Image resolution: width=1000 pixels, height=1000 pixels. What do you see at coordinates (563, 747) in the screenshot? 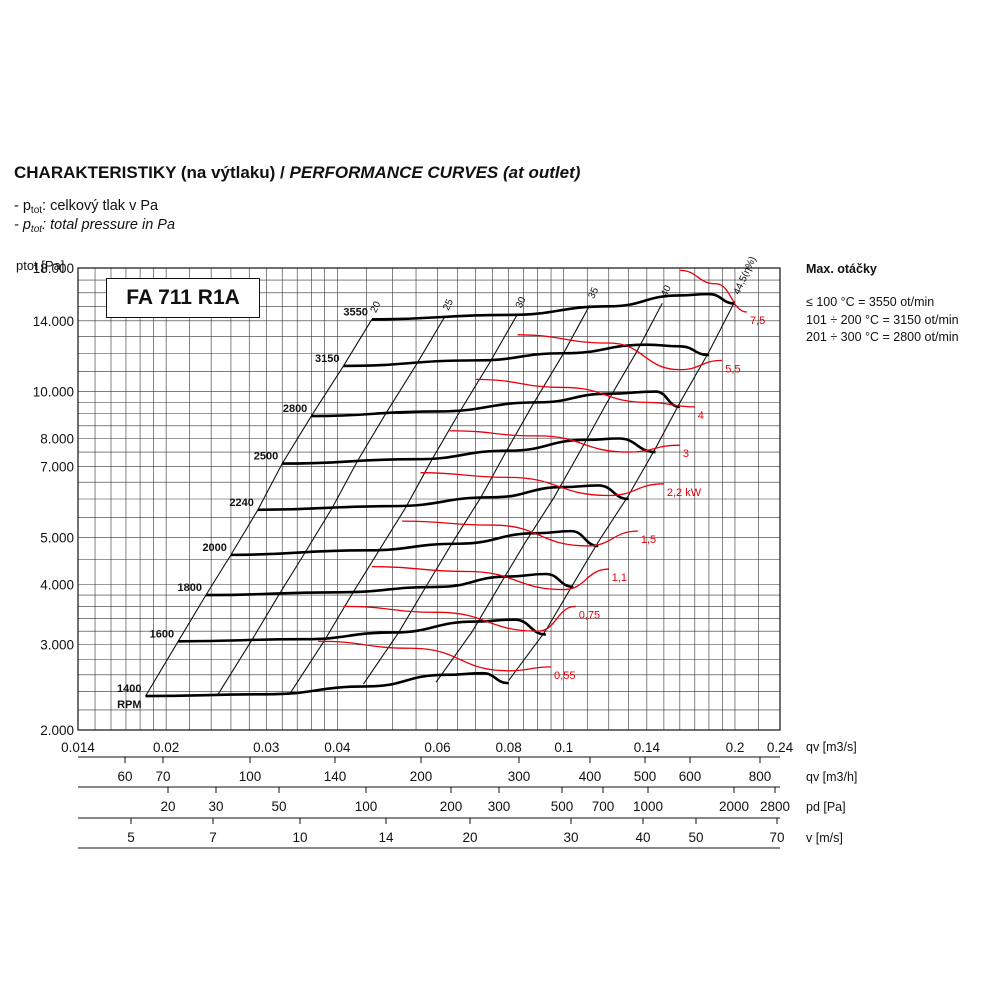
I see `x-tick-label: 0.1` at bounding box center [563, 747].